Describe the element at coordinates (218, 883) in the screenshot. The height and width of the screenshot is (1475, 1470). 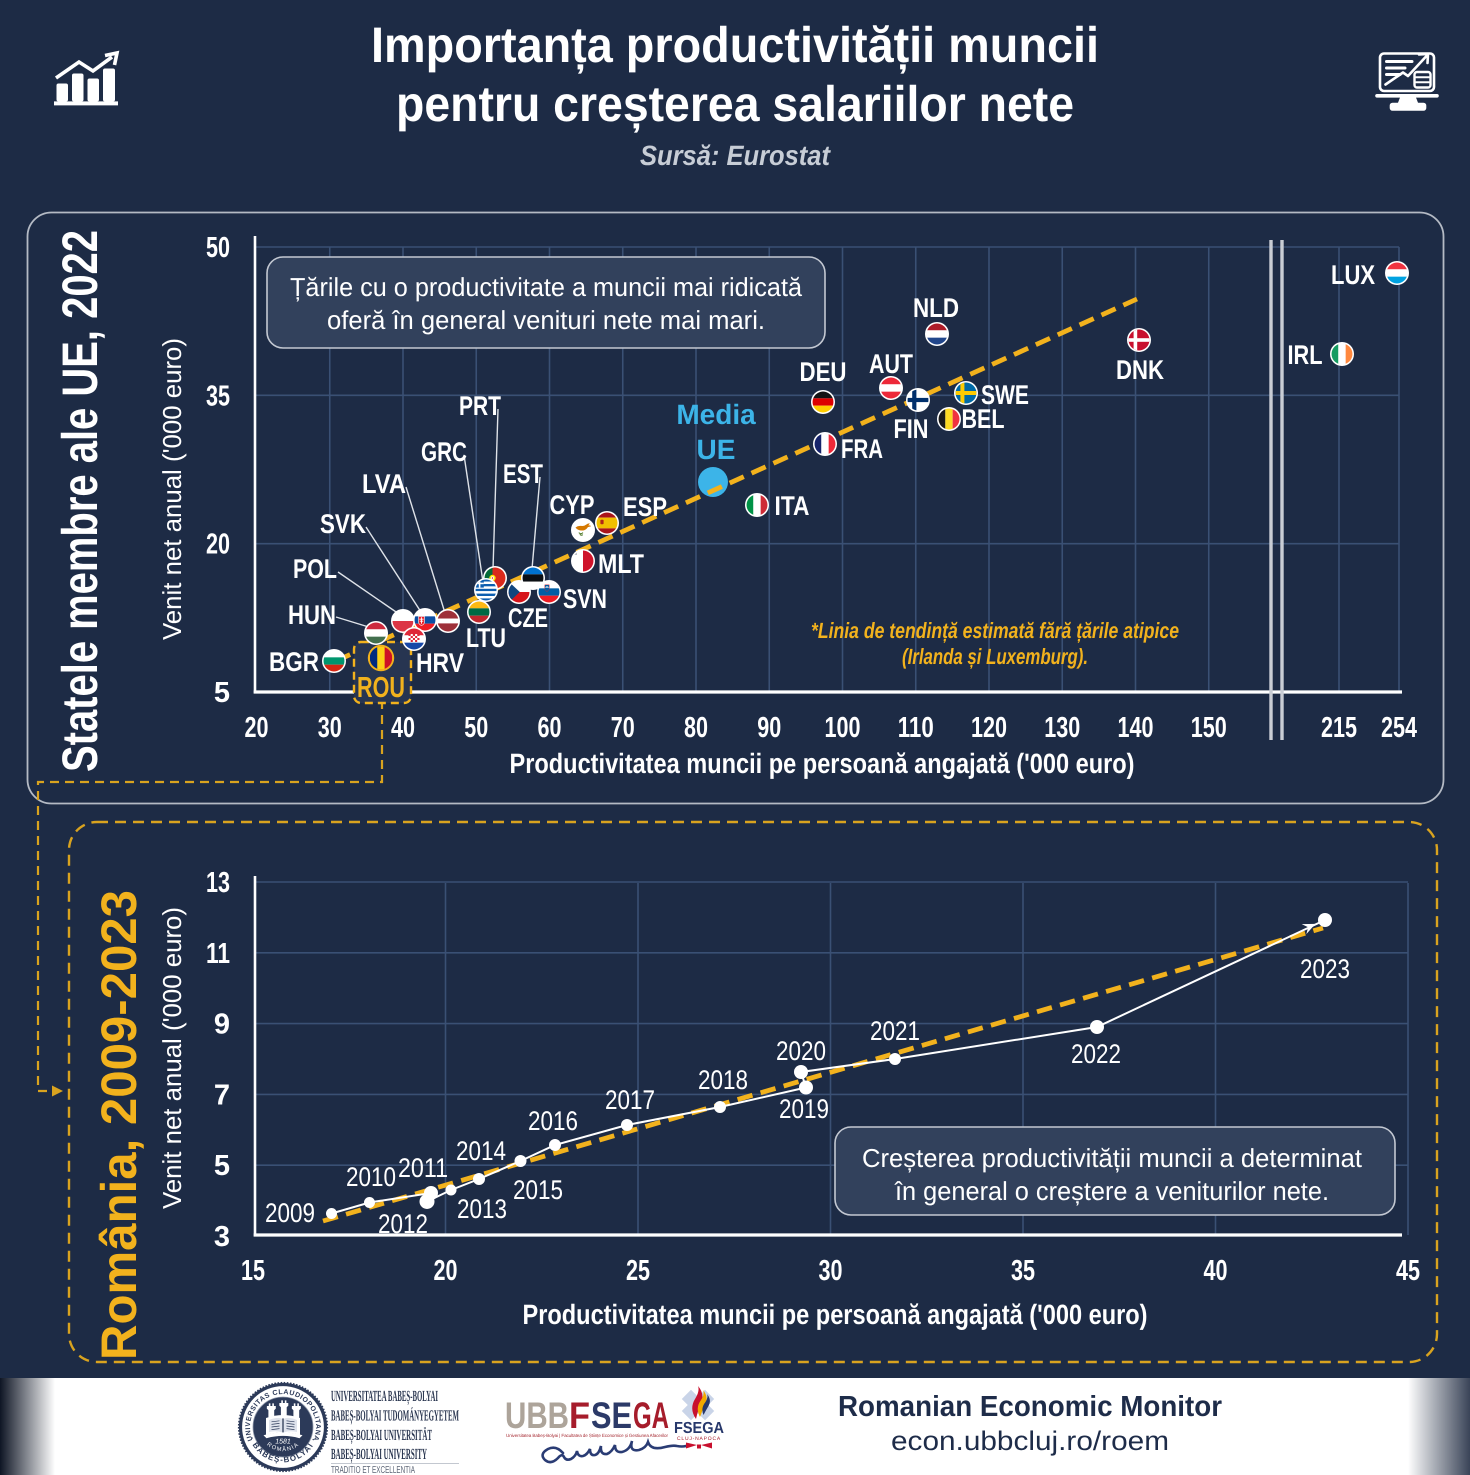
I see `svg-text: 13` at that location.